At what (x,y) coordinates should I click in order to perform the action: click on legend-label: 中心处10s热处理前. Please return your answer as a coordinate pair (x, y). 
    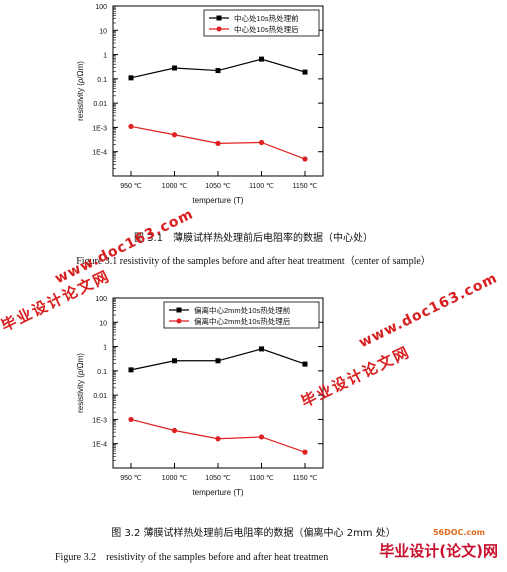
    Looking at the image, I should click on (266, 18).